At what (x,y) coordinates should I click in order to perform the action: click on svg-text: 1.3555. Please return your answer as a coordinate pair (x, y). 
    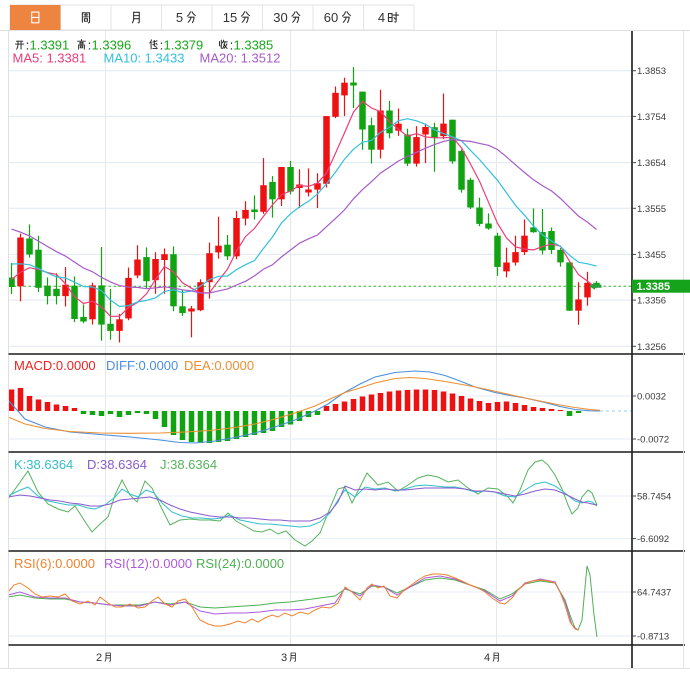
    Looking at the image, I should click on (651, 209).